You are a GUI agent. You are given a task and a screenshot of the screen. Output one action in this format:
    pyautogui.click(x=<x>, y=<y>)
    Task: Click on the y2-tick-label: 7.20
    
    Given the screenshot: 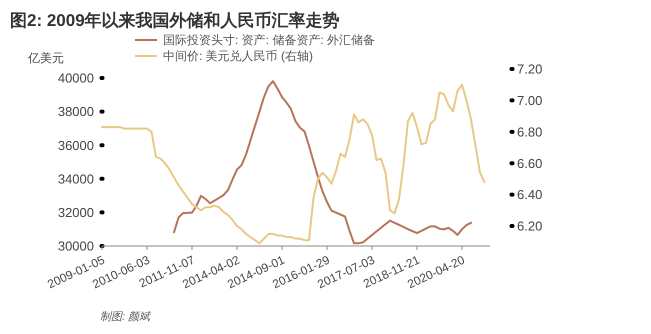 What is the action you would take?
    pyautogui.click(x=529, y=69)
    